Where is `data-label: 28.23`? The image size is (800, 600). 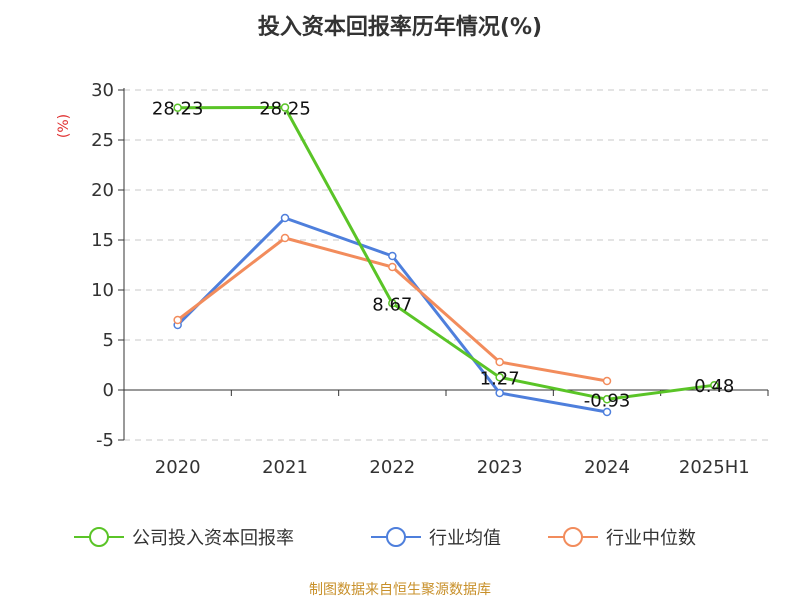
data-label: 28.23 is located at coordinates (178, 109).